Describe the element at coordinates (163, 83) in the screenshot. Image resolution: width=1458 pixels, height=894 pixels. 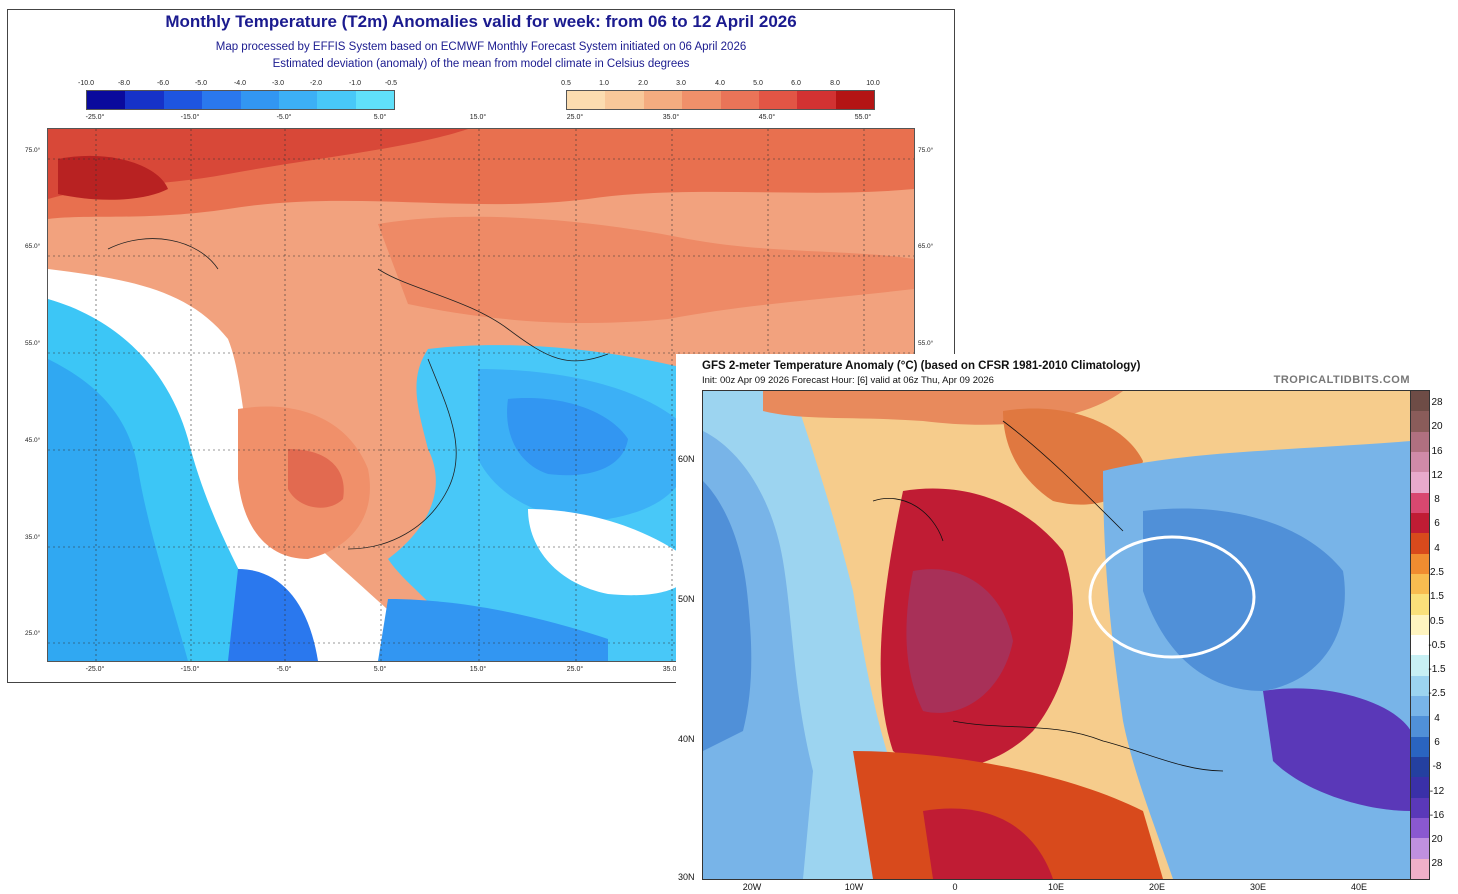
I see `cold-tick: -6.0` at that location.